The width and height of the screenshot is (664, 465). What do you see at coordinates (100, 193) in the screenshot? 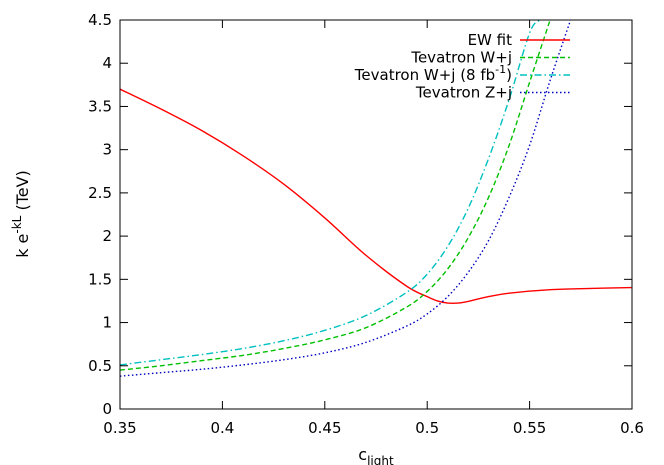
I see `y-tick-label: 2.5` at bounding box center [100, 193].